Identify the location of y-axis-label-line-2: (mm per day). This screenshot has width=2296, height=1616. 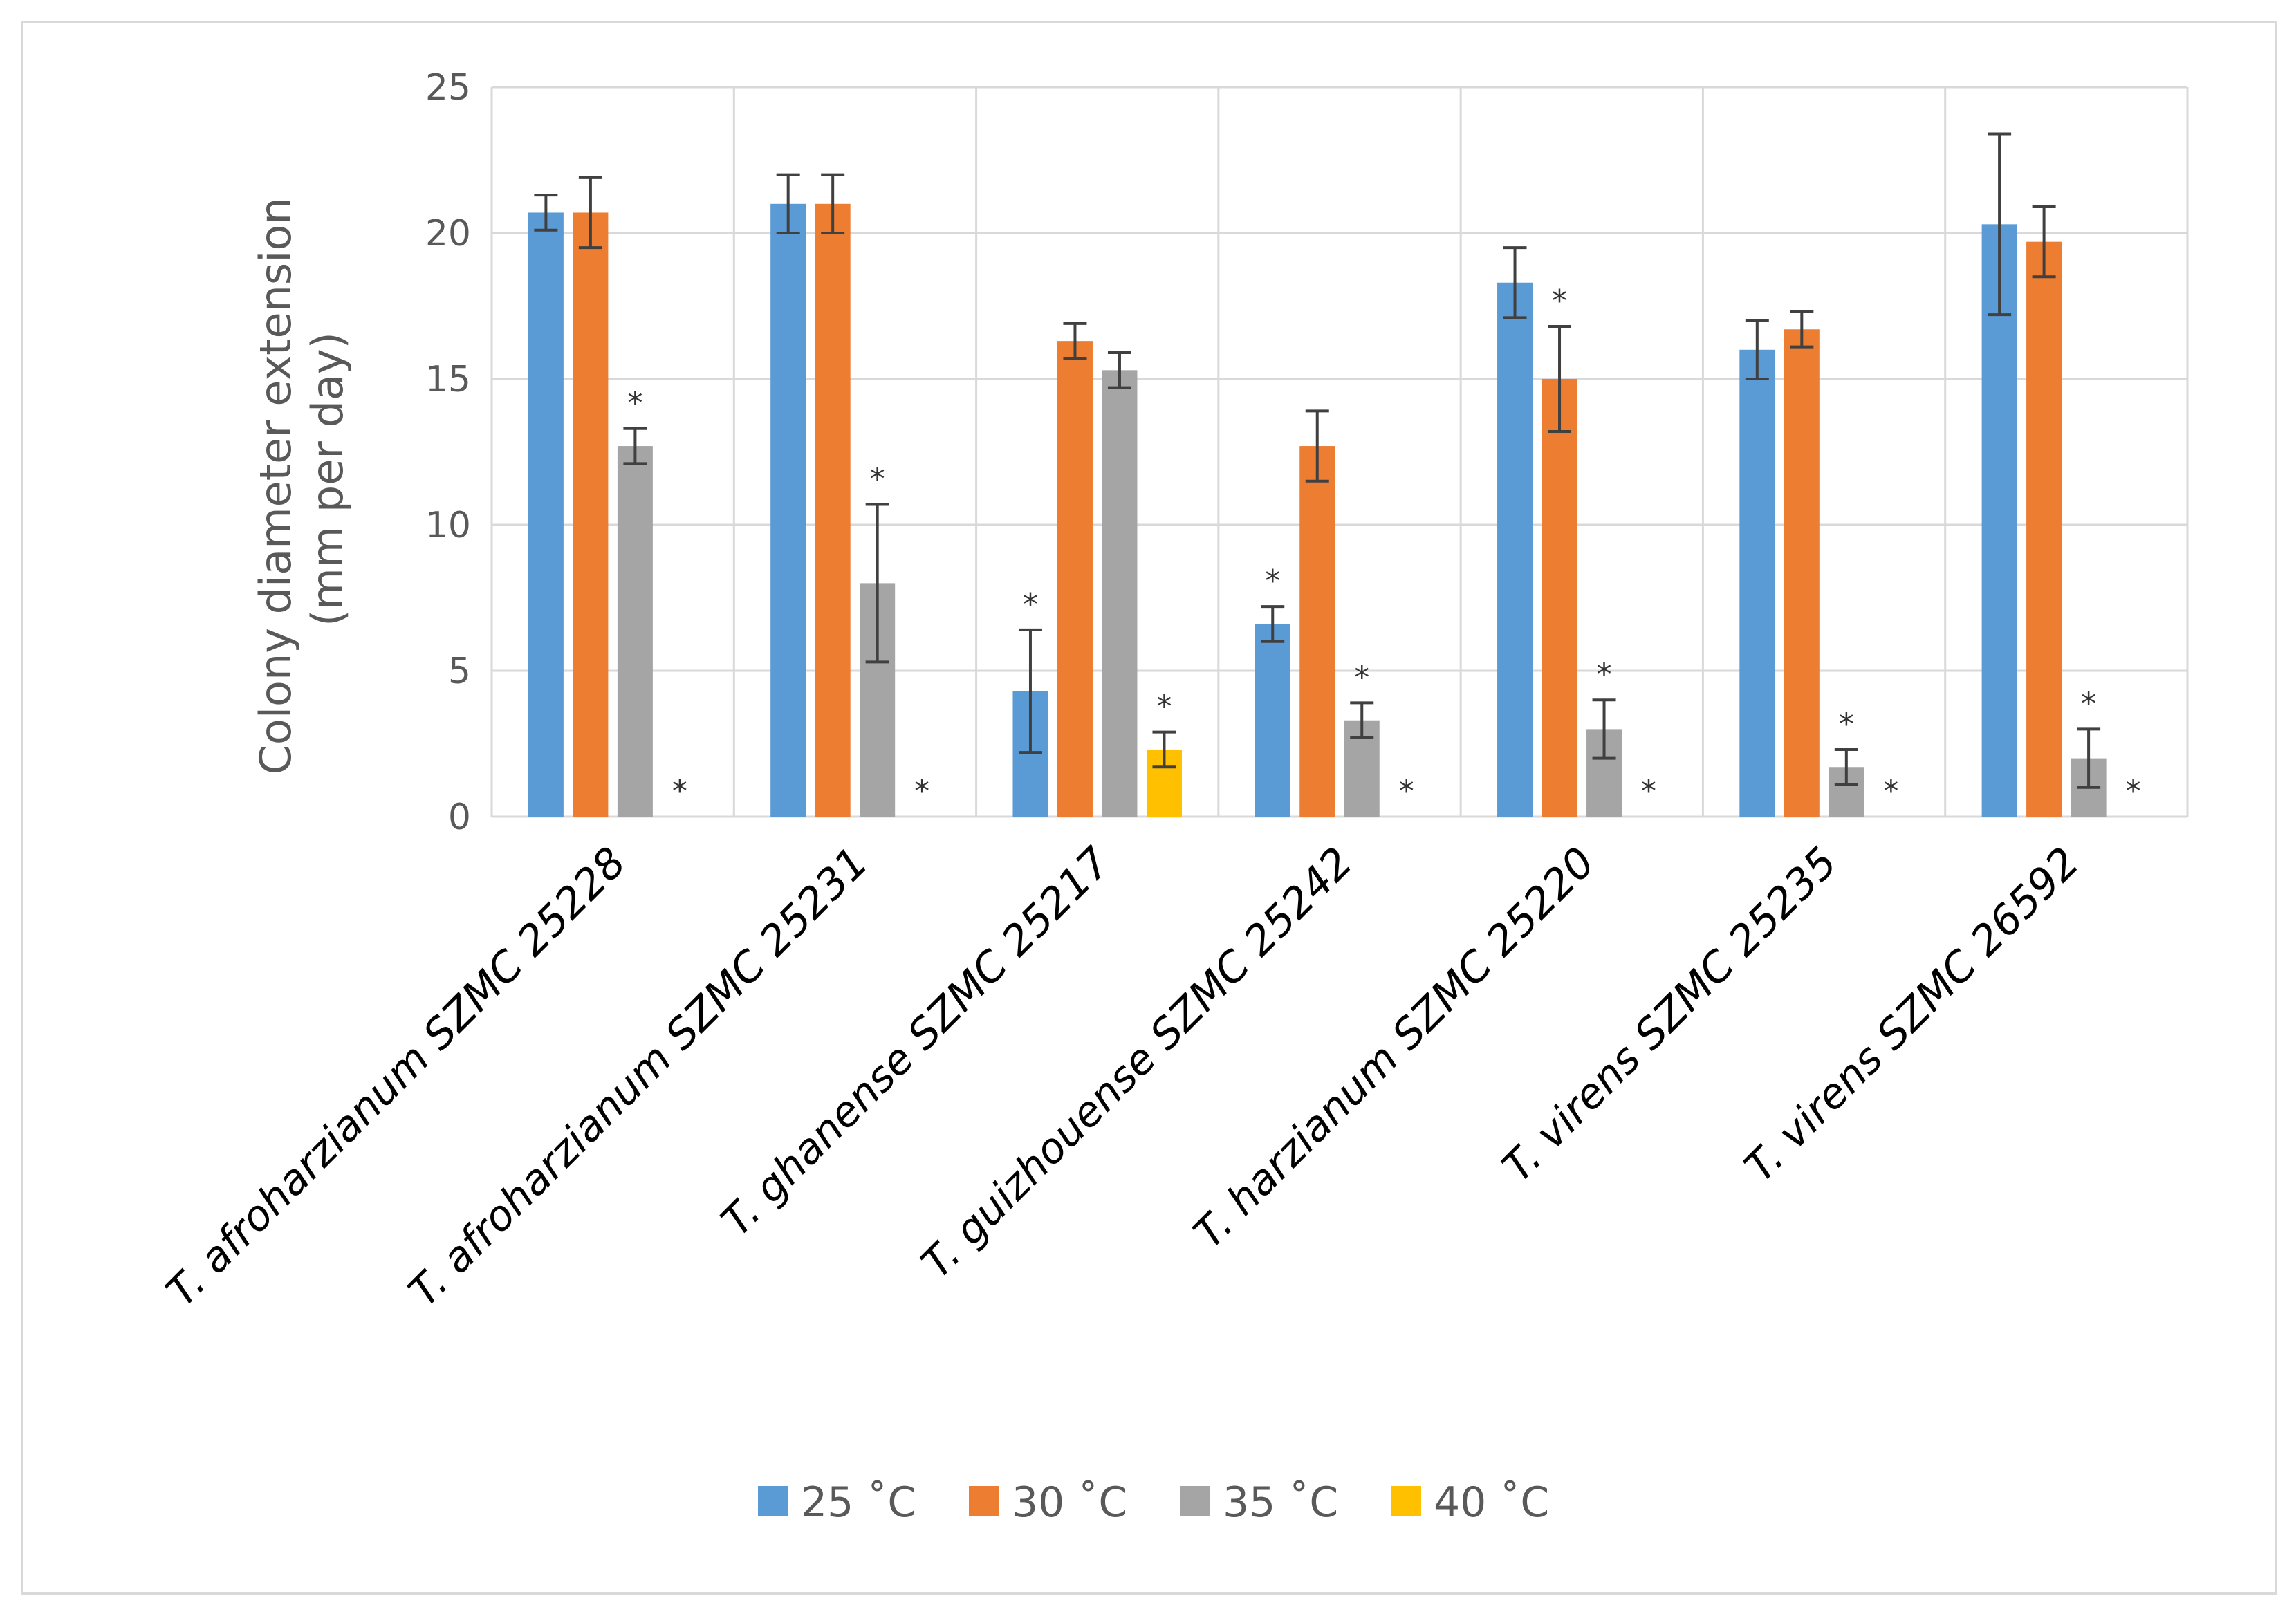
(327, 479).